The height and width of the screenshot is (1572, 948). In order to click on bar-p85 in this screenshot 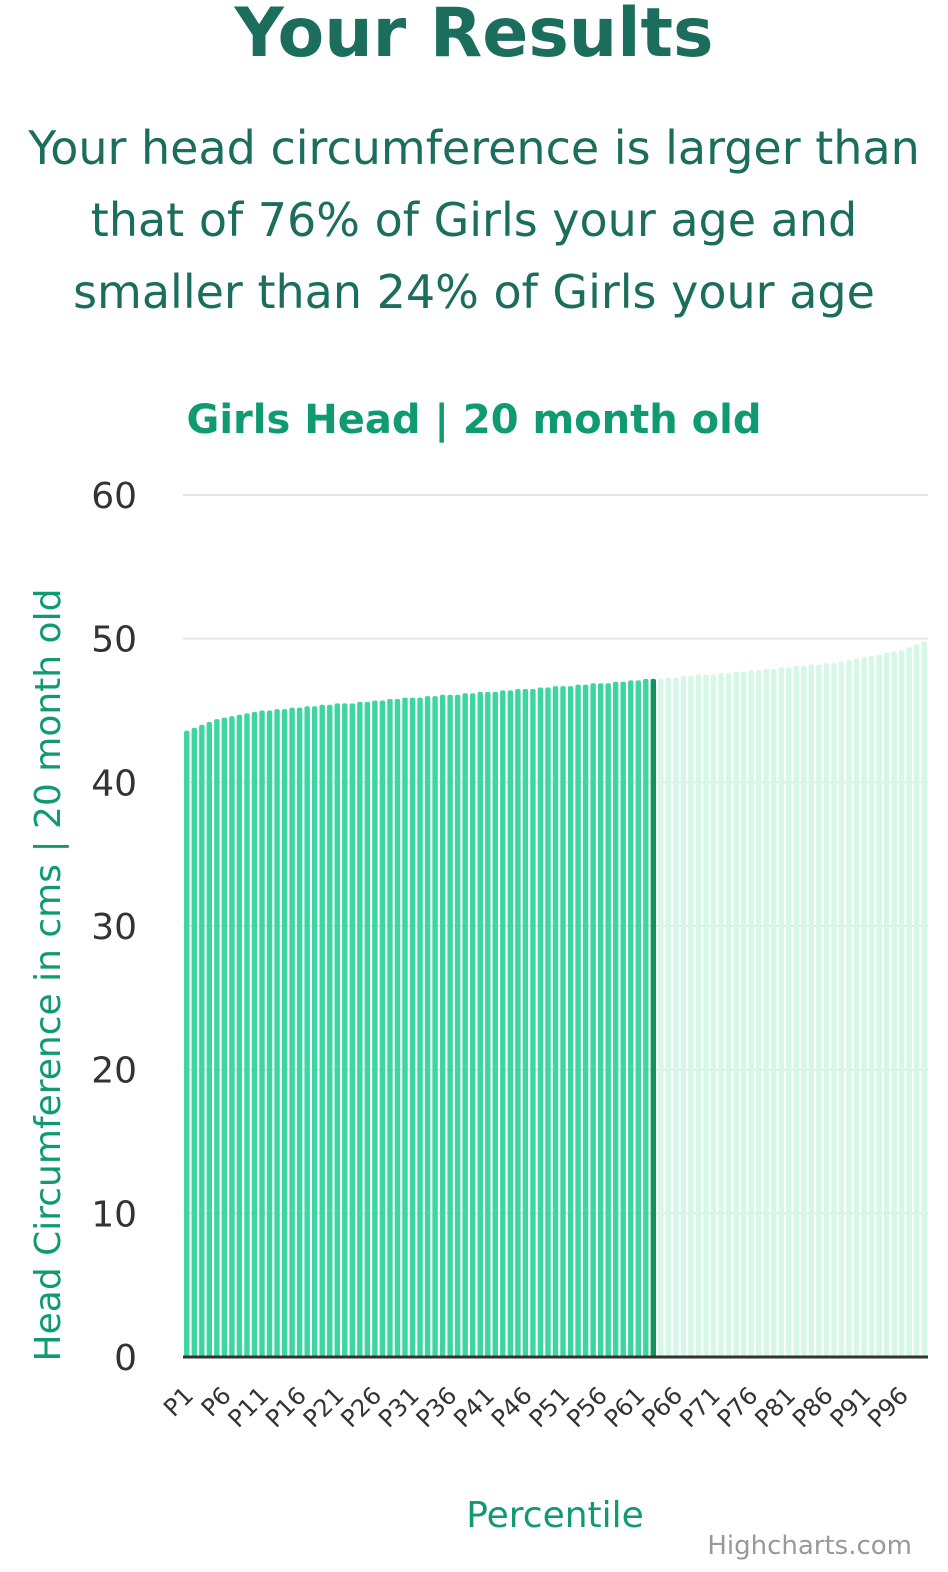, I will do `click(819, 1010)`.